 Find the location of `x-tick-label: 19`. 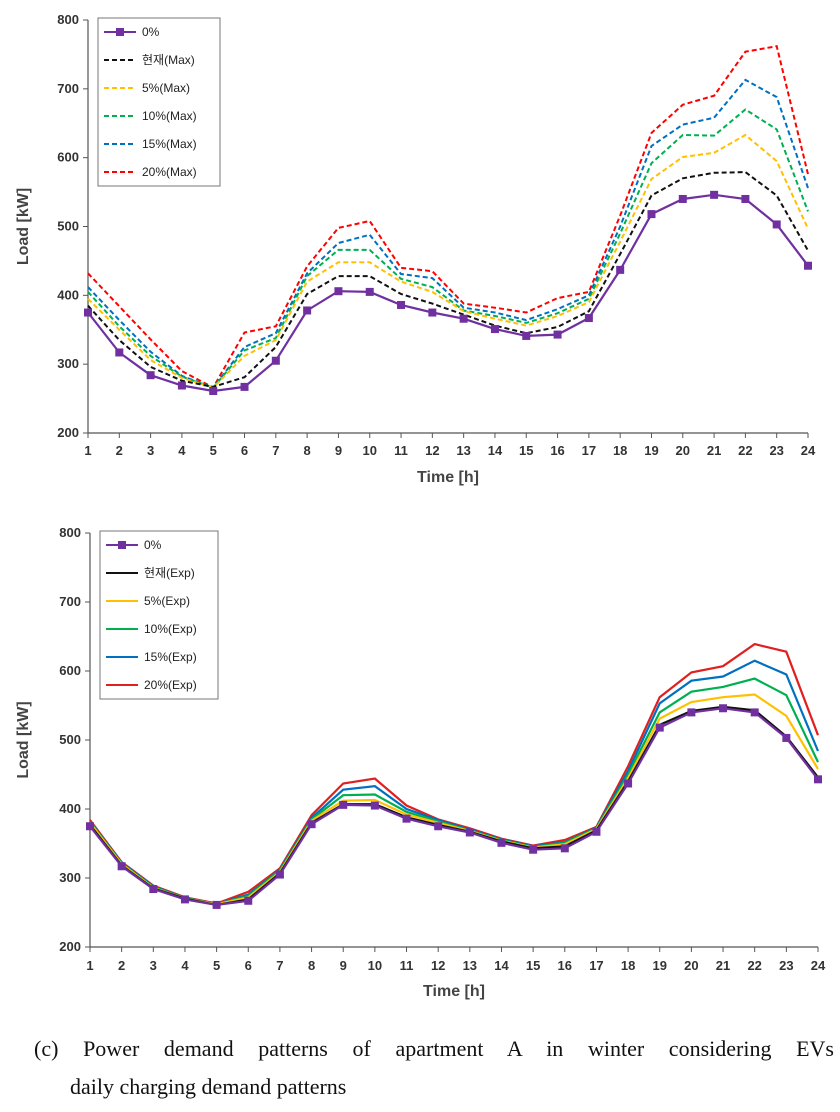

x-tick-label: 19 is located at coordinates (660, 965).